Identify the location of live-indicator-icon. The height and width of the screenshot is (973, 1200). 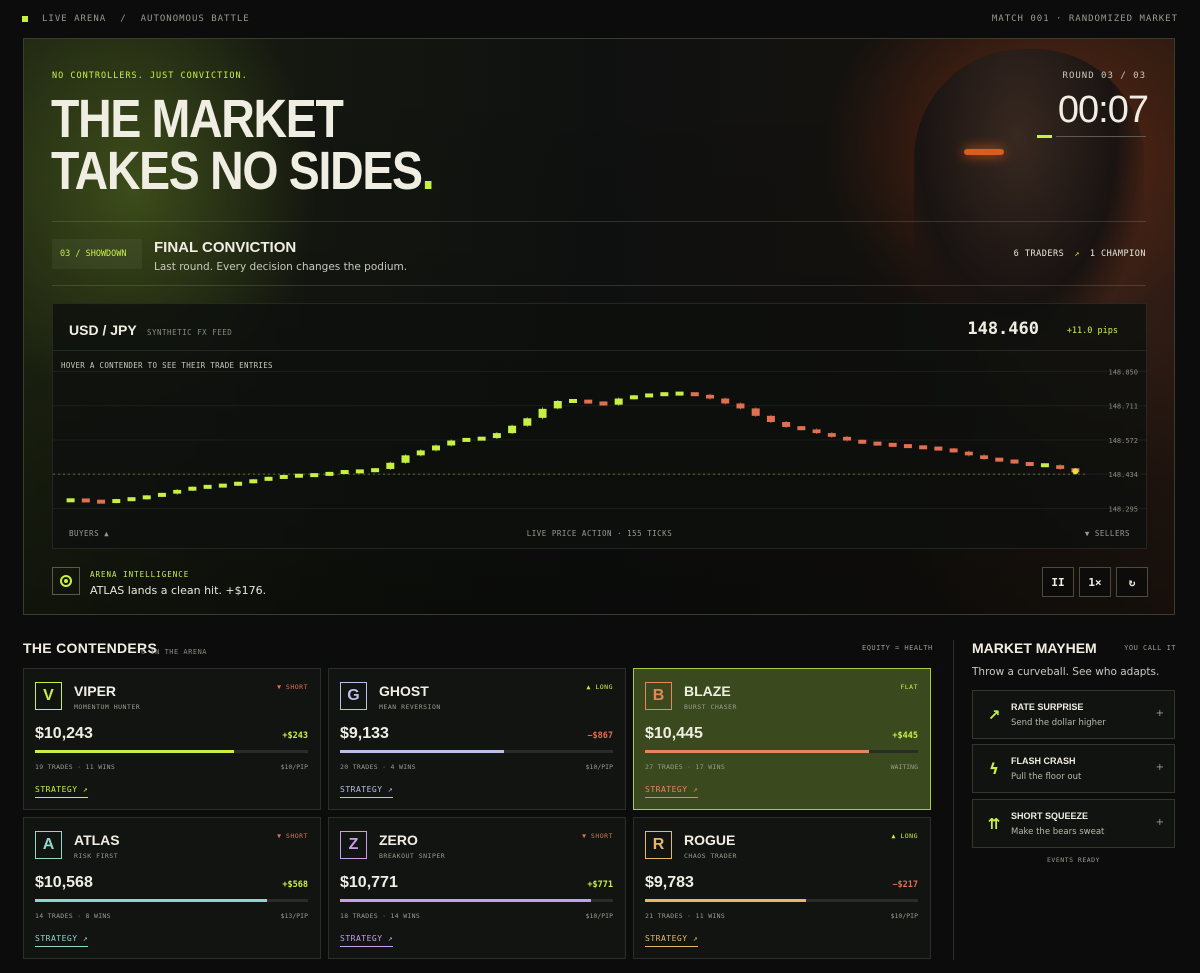
(25, 19).